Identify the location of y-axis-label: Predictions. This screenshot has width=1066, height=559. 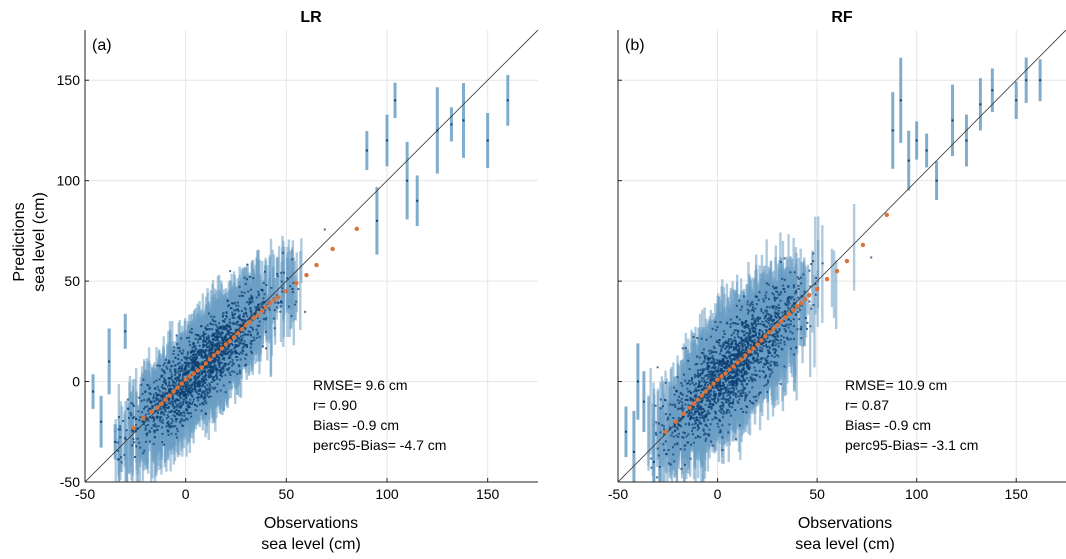
(19, 241).